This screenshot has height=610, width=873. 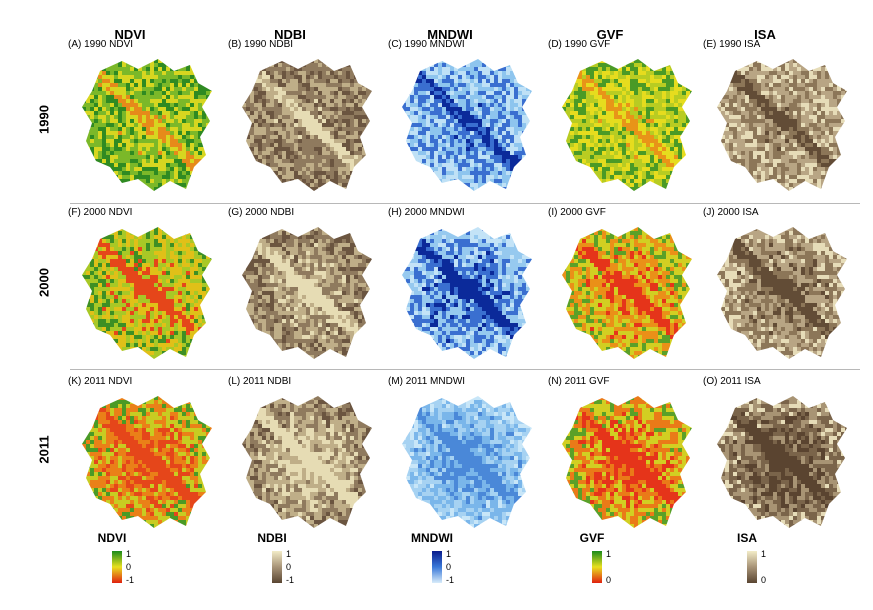 I want to click on map-panel: (C) 1990 MNDWI, so click(x=462, y=116).